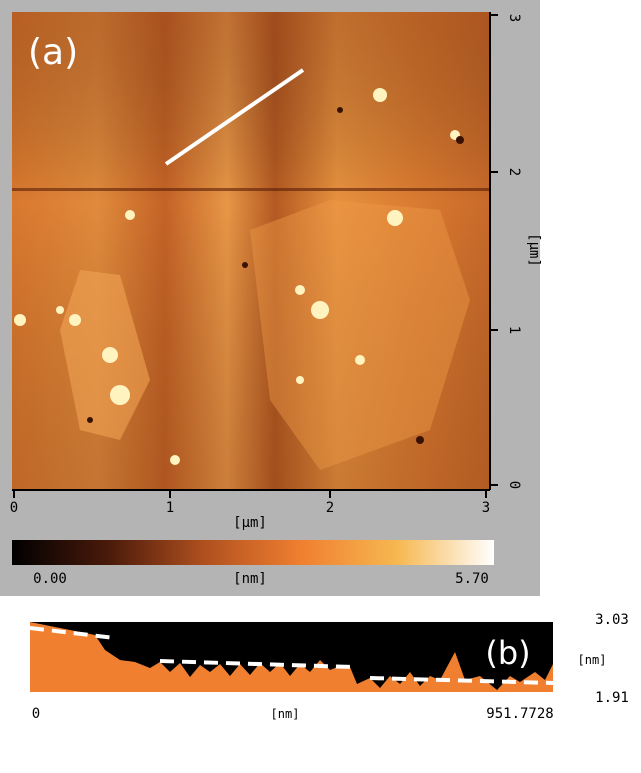 The height and width of the screenshot is (773, 641). Describe the element at coordinates (514, 18) in the screenshot. I see `y-tick-label: 3` at that location.